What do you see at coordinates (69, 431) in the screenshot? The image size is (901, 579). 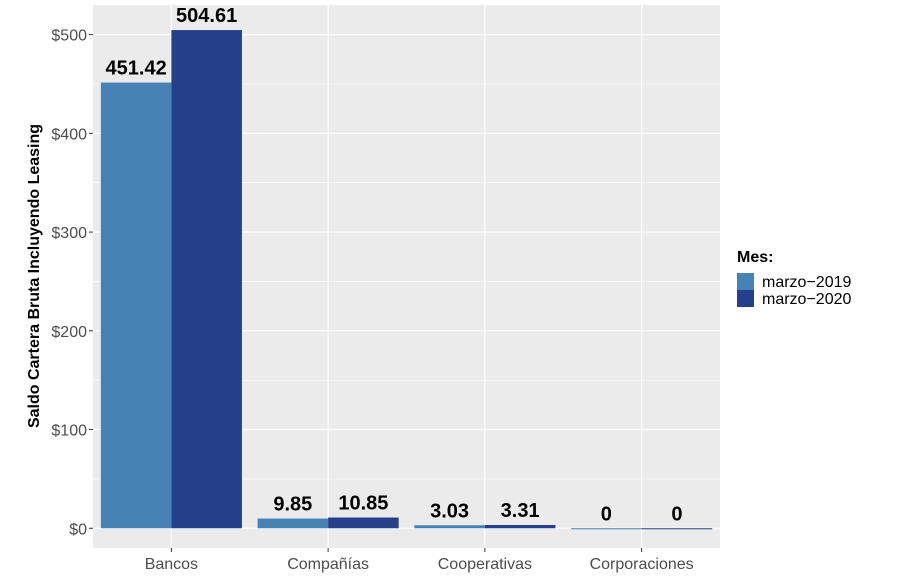 I see `y-tick-label: $100` at bounding box center [69, 431].